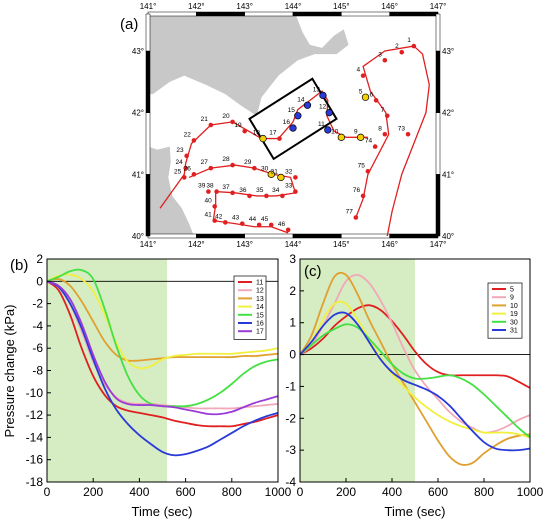 This screenshot has width=550, height=522. What do you see at coordinates (188, 134) in the screenshot?
I see `station-label: 22` at bounding box center [188, 134].